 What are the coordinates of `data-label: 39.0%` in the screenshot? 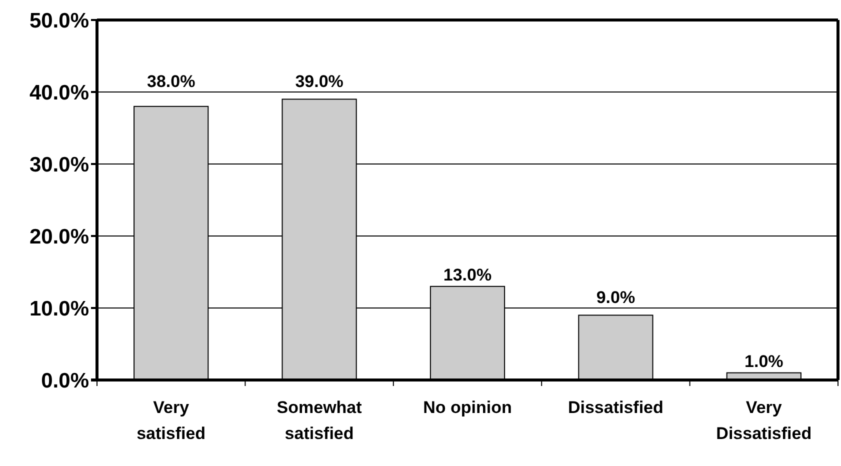 It's located at (319, 81).